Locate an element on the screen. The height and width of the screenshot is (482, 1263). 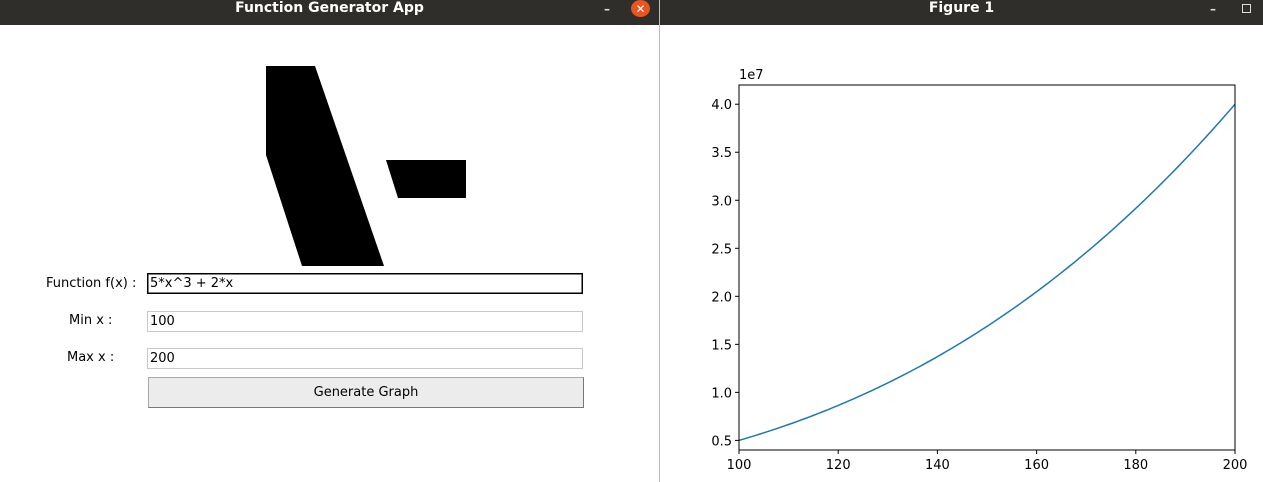
min-x-label: Min x : is located at coordinates (91, 320).